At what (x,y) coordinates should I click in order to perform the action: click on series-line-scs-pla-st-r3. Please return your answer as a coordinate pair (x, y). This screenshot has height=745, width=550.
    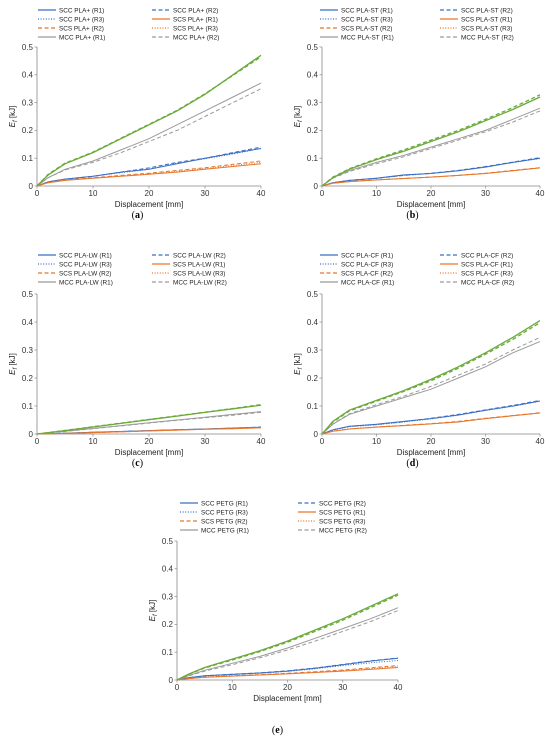
    Looking at the image, I should click on (431, 177).